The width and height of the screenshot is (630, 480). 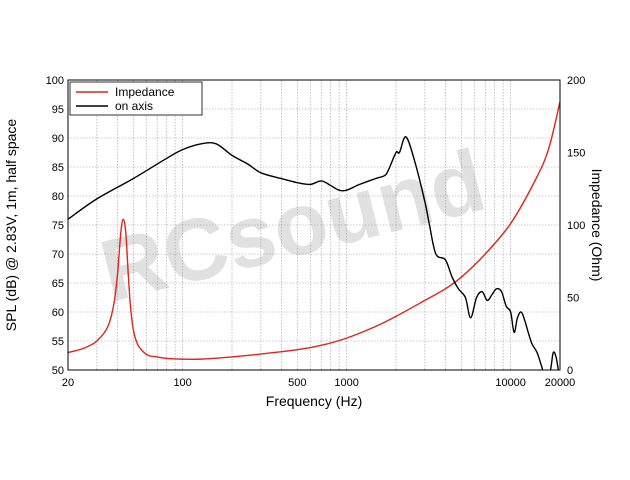 What do you see at coordinates (314, 401) in the screenshot?
I see `x-axis-label: Frequency (Hz)` at bounding box center [314, 401].